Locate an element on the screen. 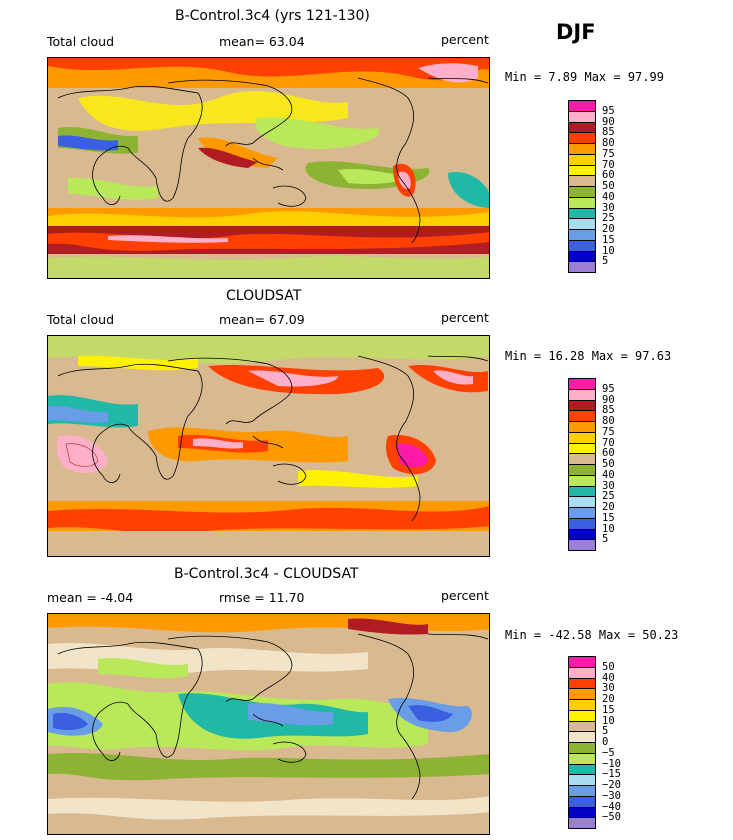  panel-title: CLOUDSAT is located at coordinates (264, 296).